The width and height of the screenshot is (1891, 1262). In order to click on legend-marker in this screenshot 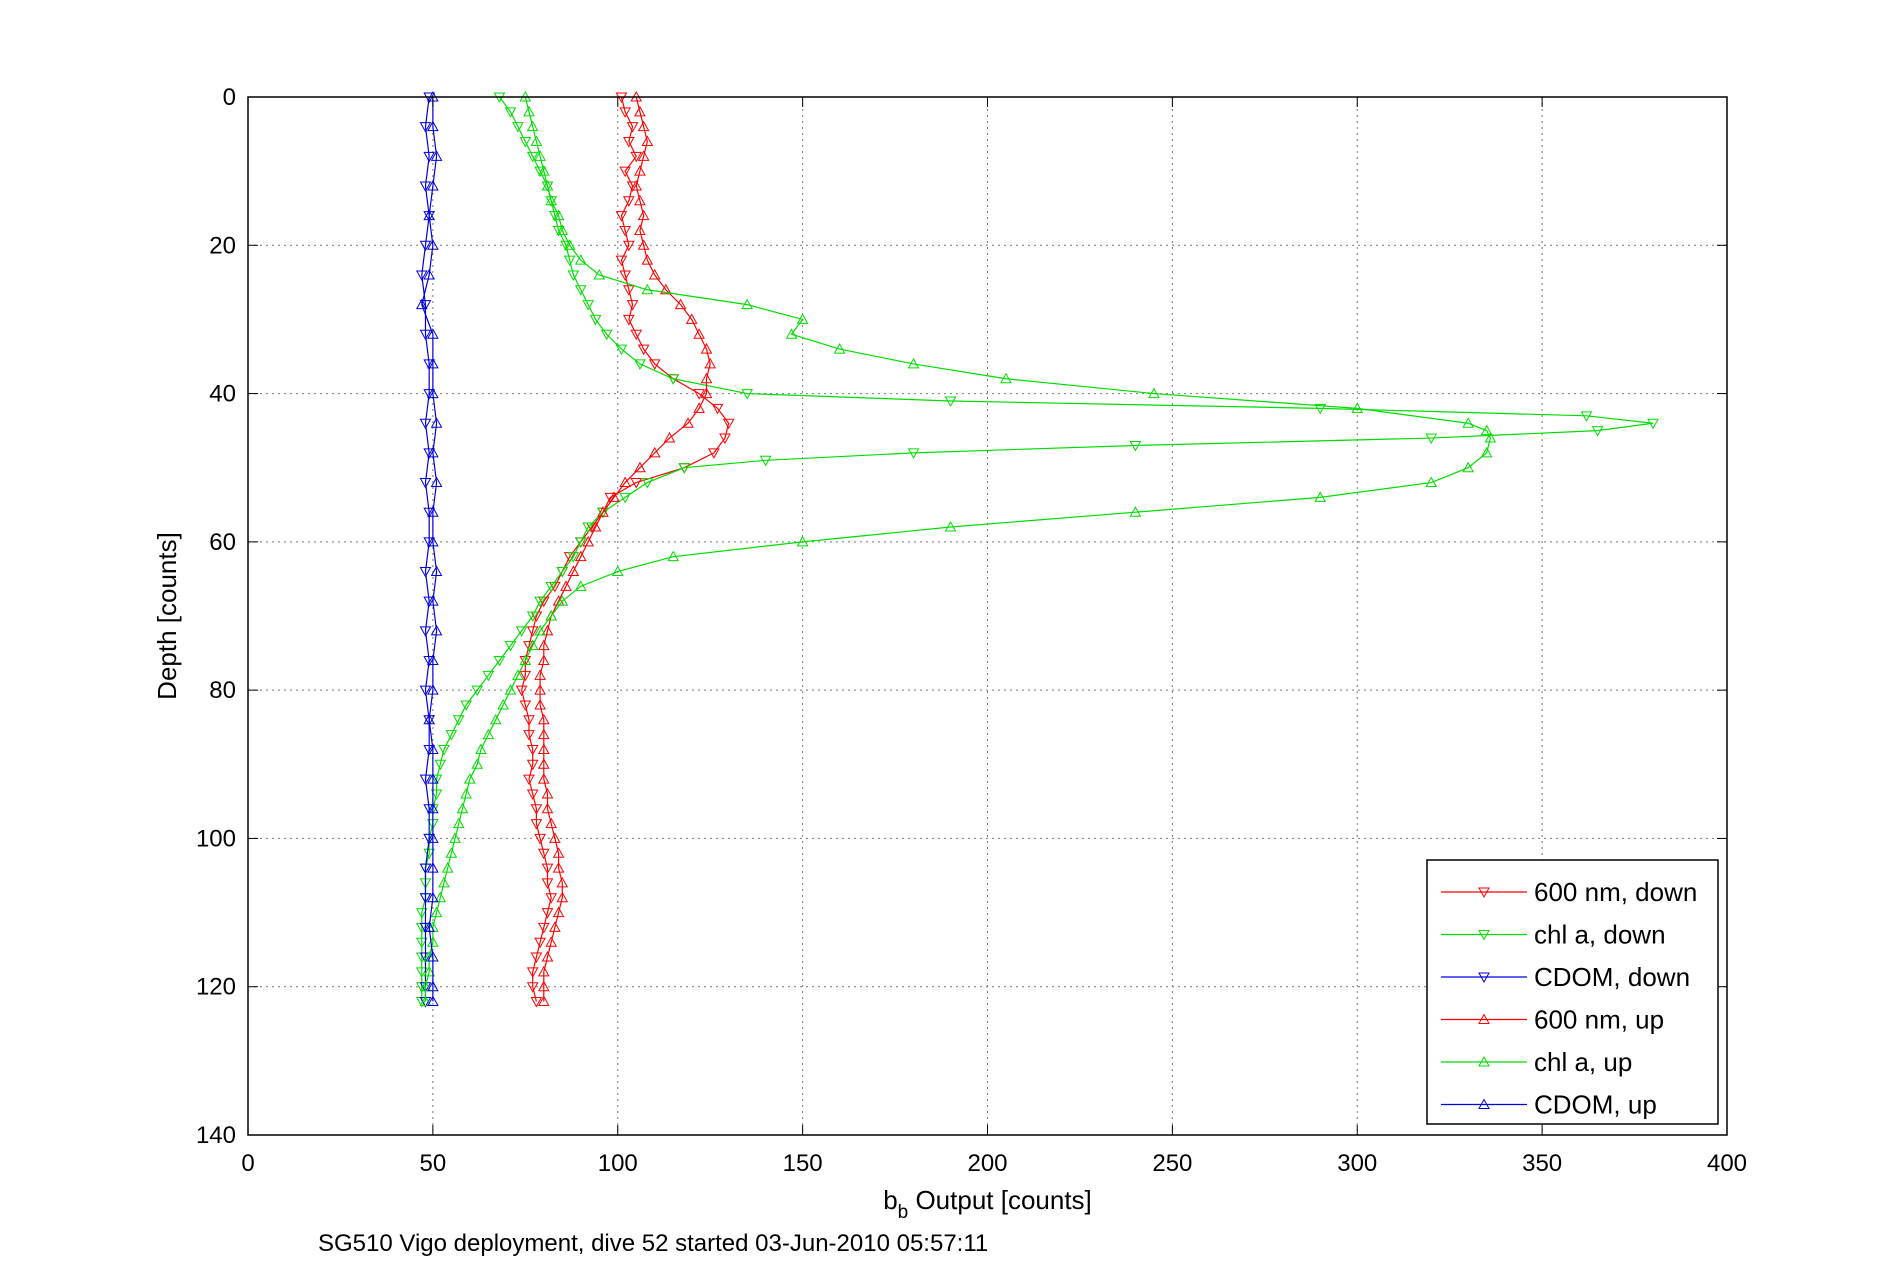, I will do `click(1484, 1061)`.